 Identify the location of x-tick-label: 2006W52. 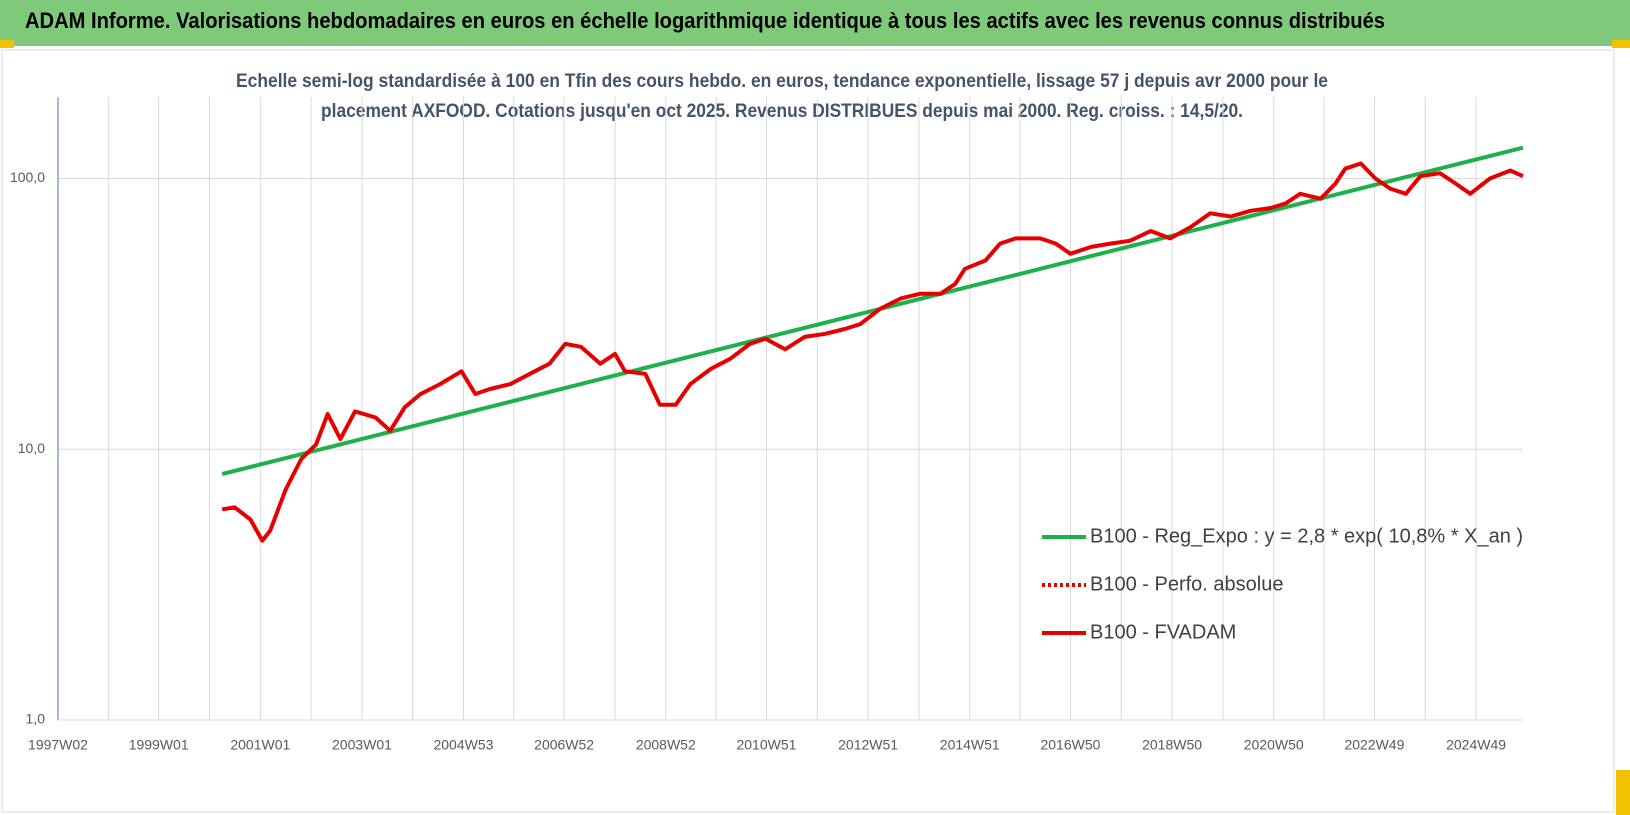
(564, 745).